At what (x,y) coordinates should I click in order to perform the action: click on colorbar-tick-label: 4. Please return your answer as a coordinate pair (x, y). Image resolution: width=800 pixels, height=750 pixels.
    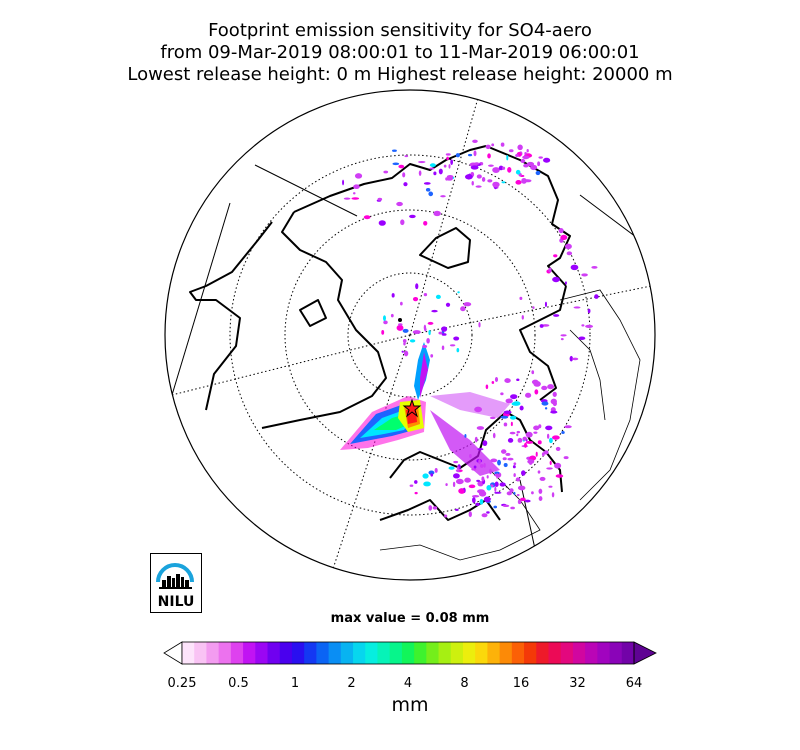
    Looking at the image, I should click on (408, 683).